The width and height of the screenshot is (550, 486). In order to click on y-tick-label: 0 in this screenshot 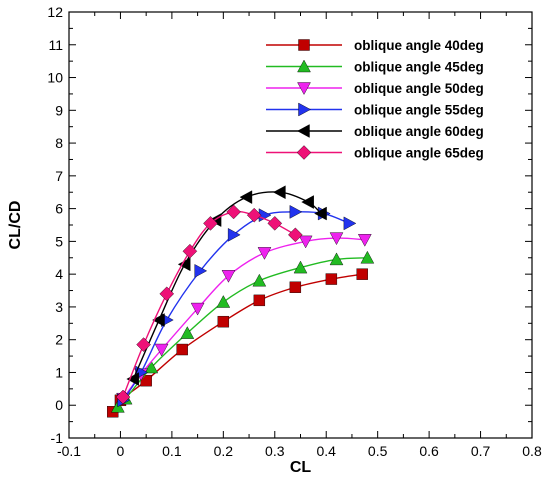, I will do `click(59, 405)`.